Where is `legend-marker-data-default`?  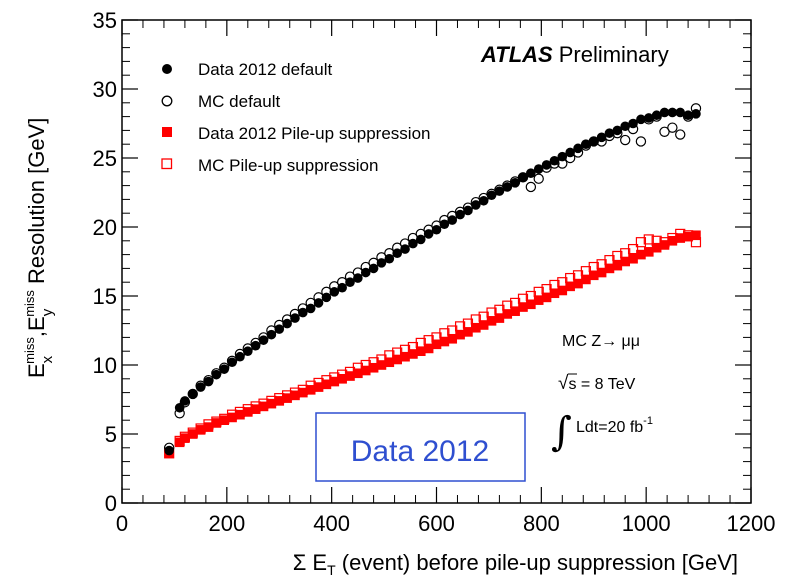
legend-marker-data-default is located at coordinates (167, 69).